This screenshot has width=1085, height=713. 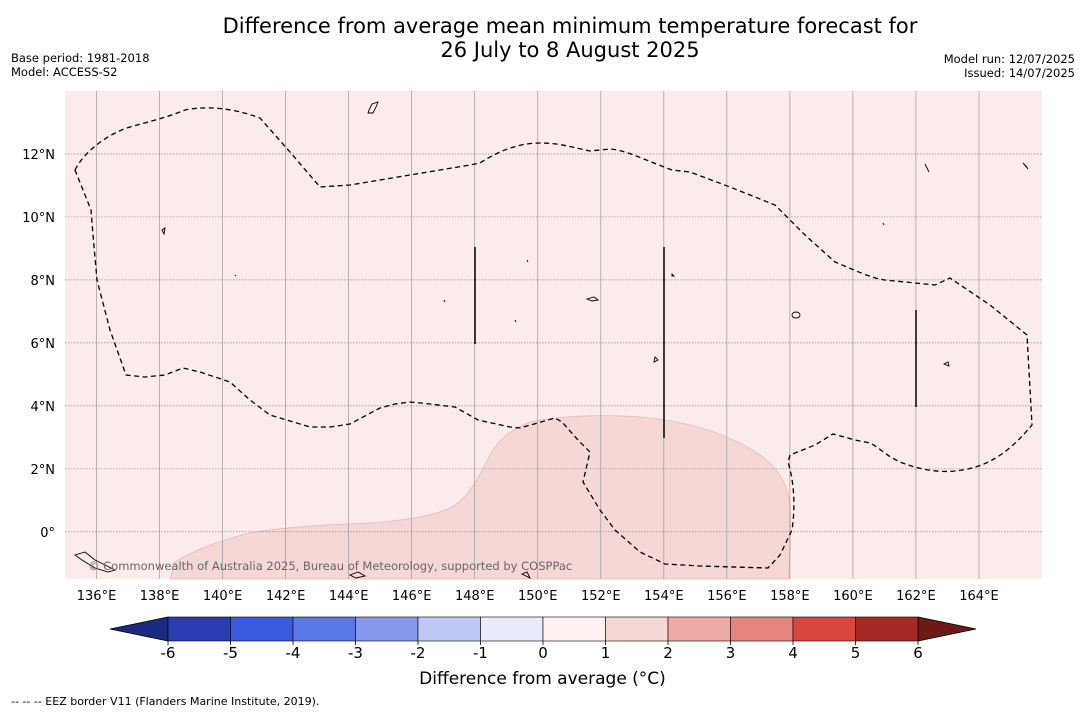 I want to click on warm-anomaly-region, so click(x=480, y=497).